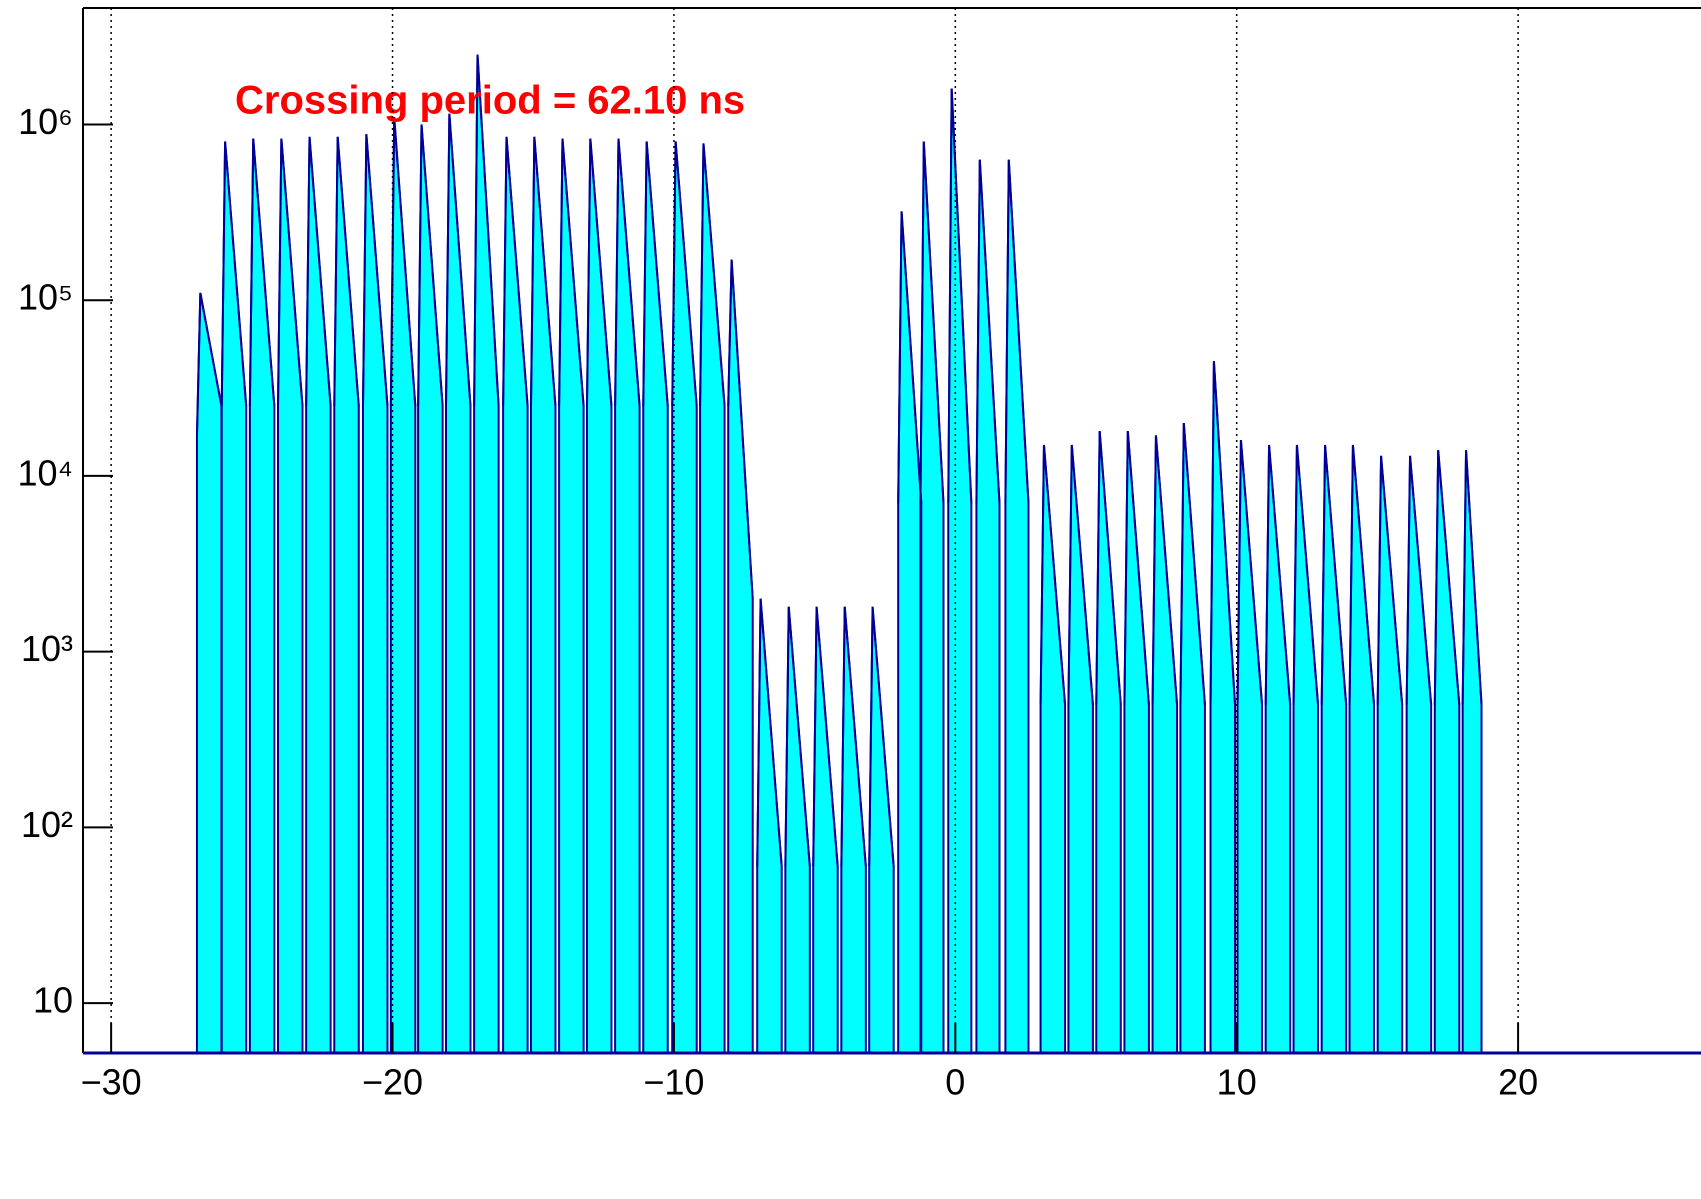 This screenshot has width=1701, height=1199. Describe the element at coordinates (490, 101) in the screenshot. I see `annotation: Crossing period = 62.10 ns` at that location.